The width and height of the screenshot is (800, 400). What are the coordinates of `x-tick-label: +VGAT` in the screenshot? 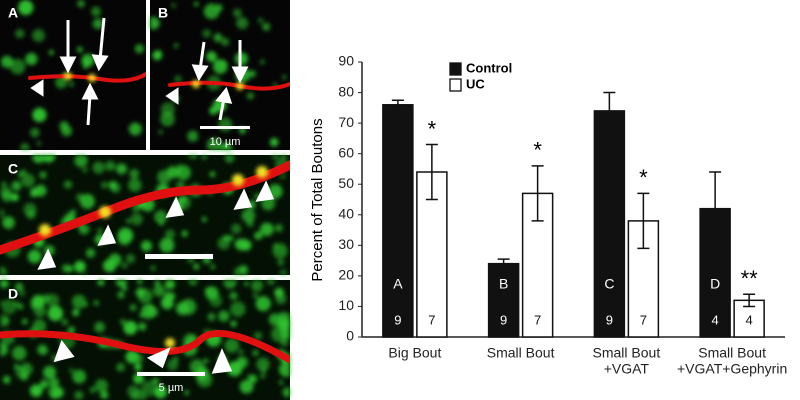 It's located at (627, 369).